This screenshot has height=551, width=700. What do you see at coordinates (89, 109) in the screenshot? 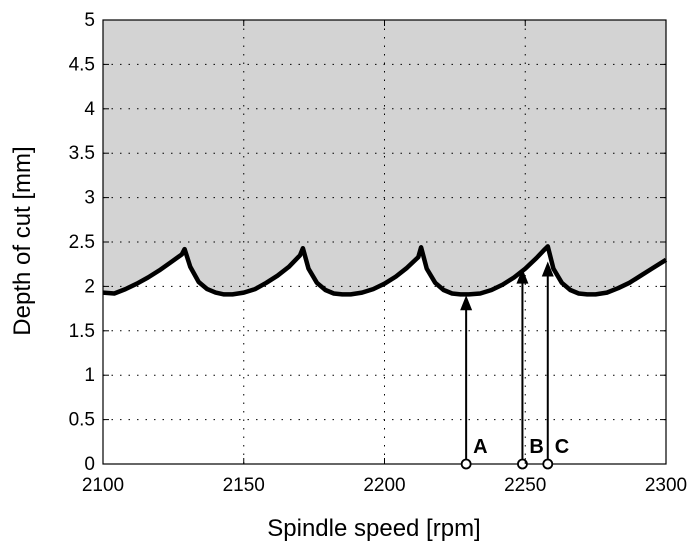
I see `y-tick-label: 4` at bounding box center [89, 109].